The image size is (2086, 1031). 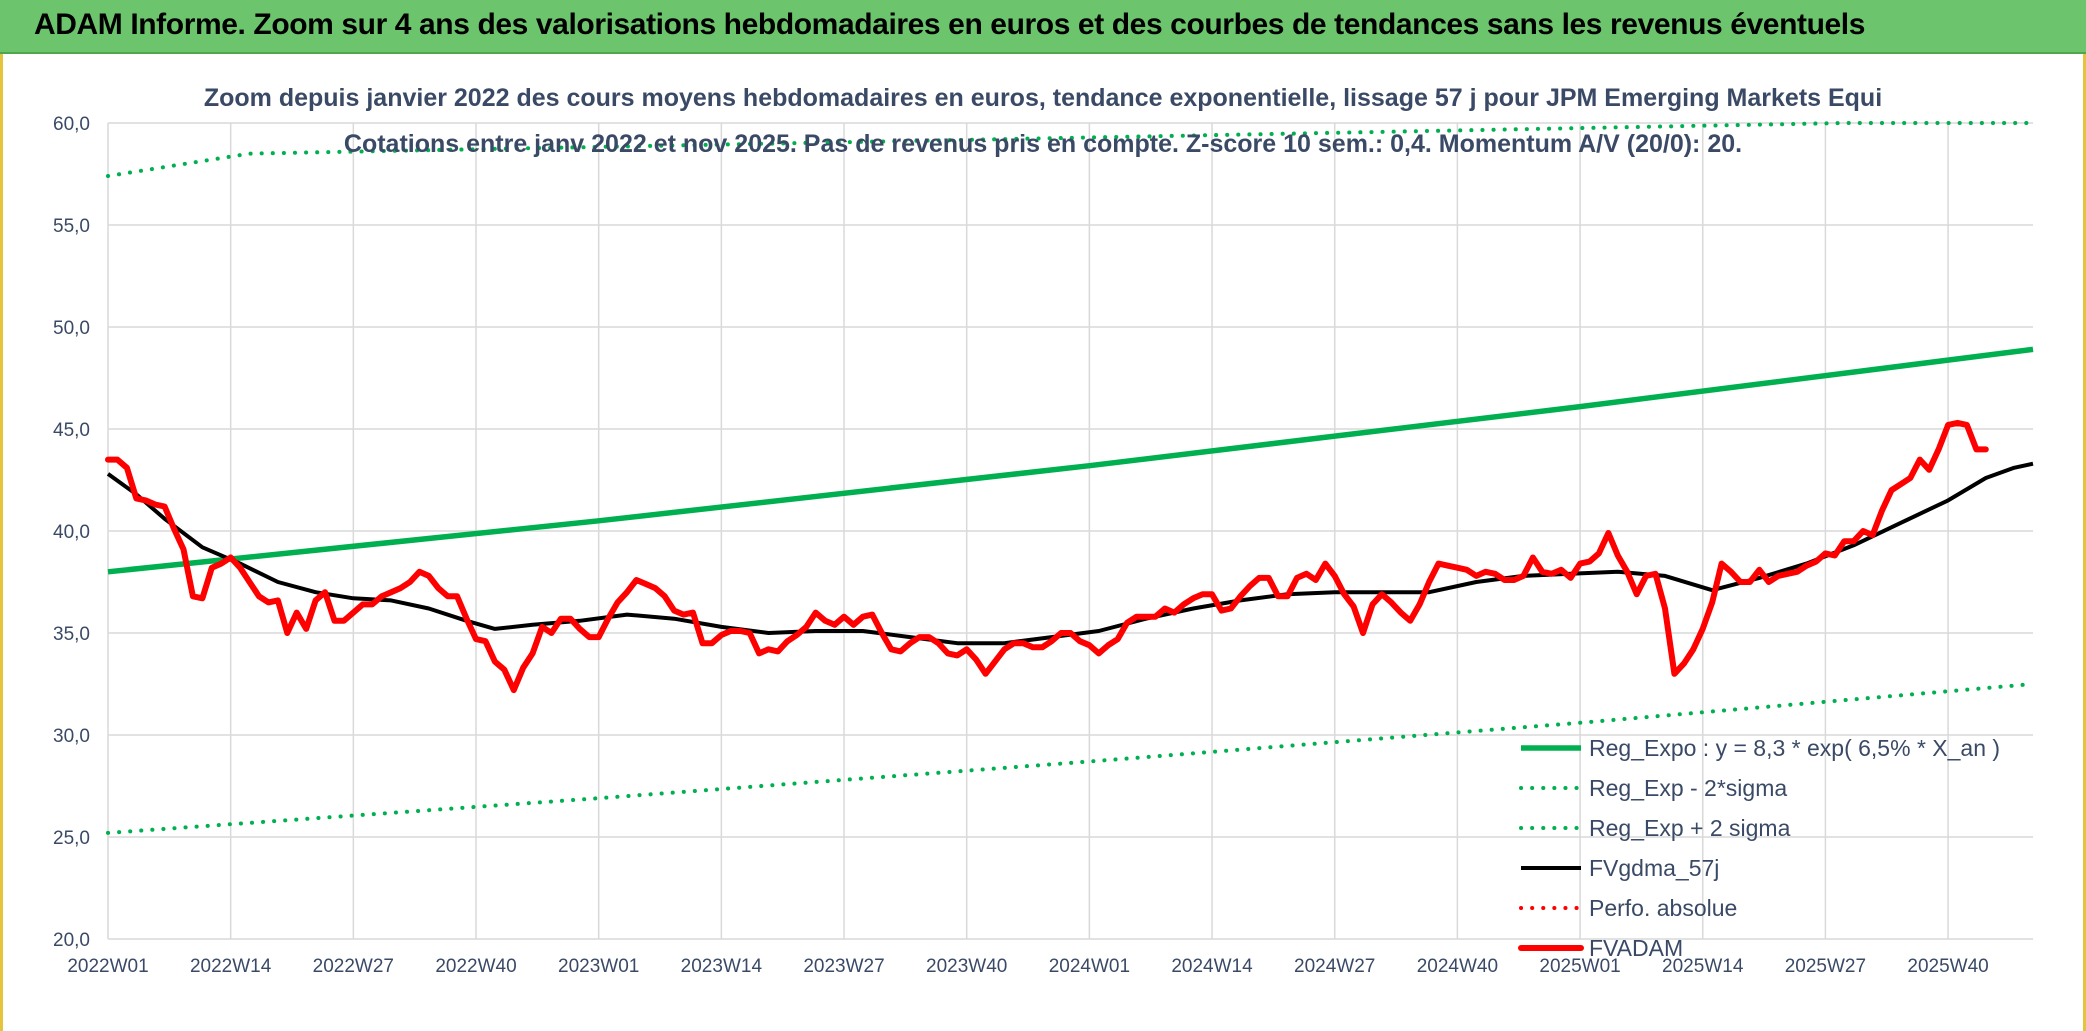 What do you see at coordinates (1703, 966) in the screenshot?
I see `x-tick-label: 2025W14` at bounding box center [1703, 966].